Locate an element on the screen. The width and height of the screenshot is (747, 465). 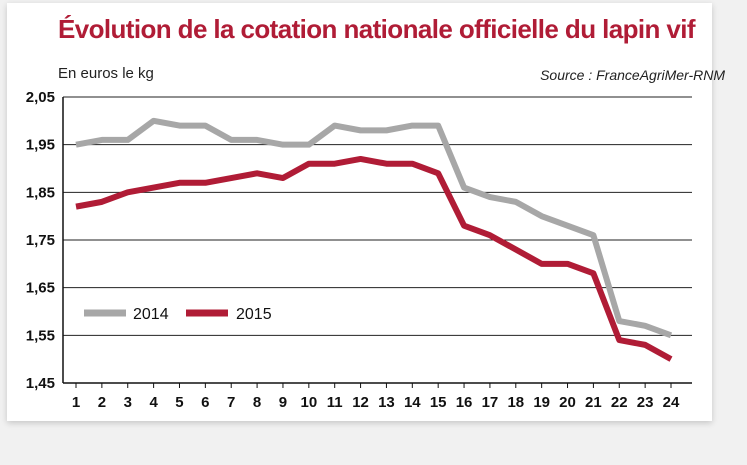
y-tick-label: 2,05 is located at coordinates (40, 97).